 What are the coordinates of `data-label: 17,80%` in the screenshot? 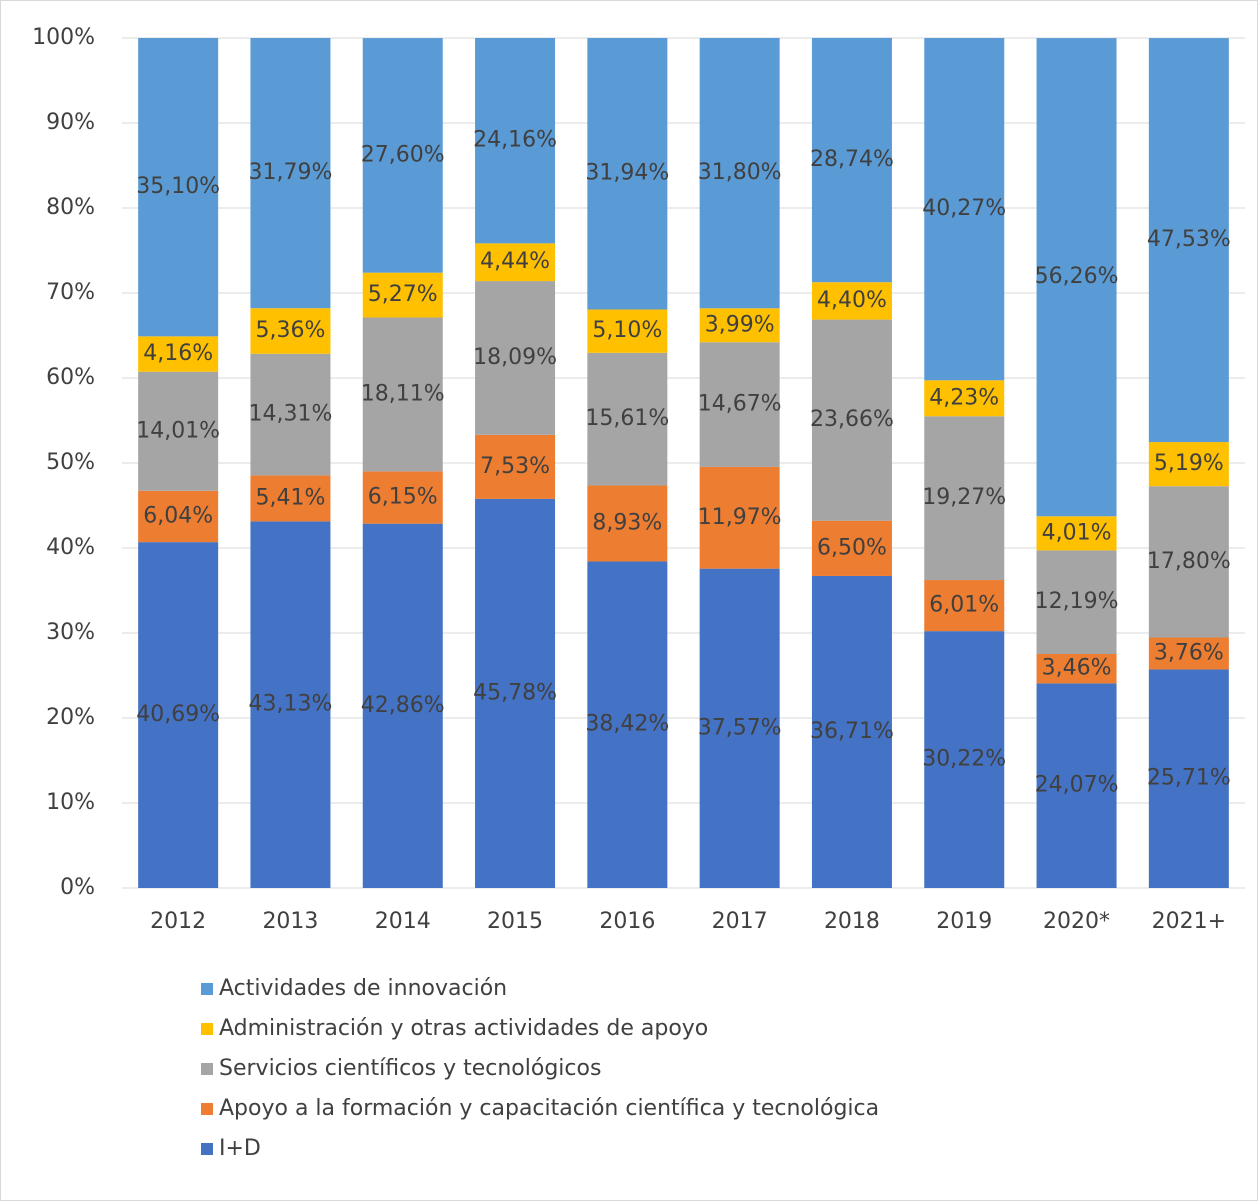 It's located at (1189, 561).